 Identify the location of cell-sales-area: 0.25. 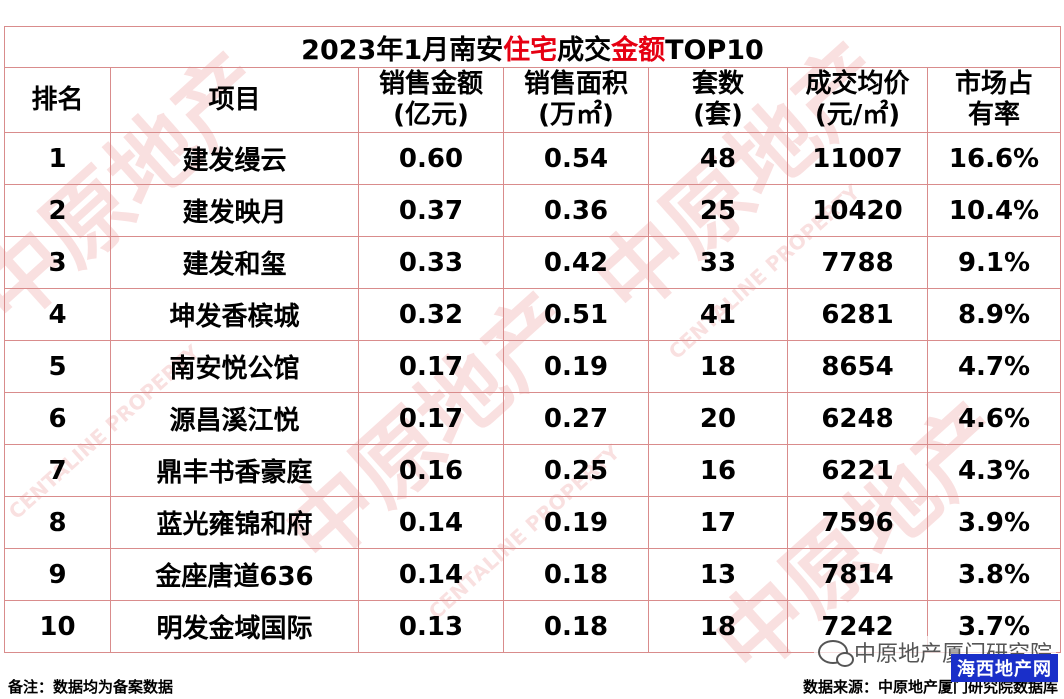
(576, 470).